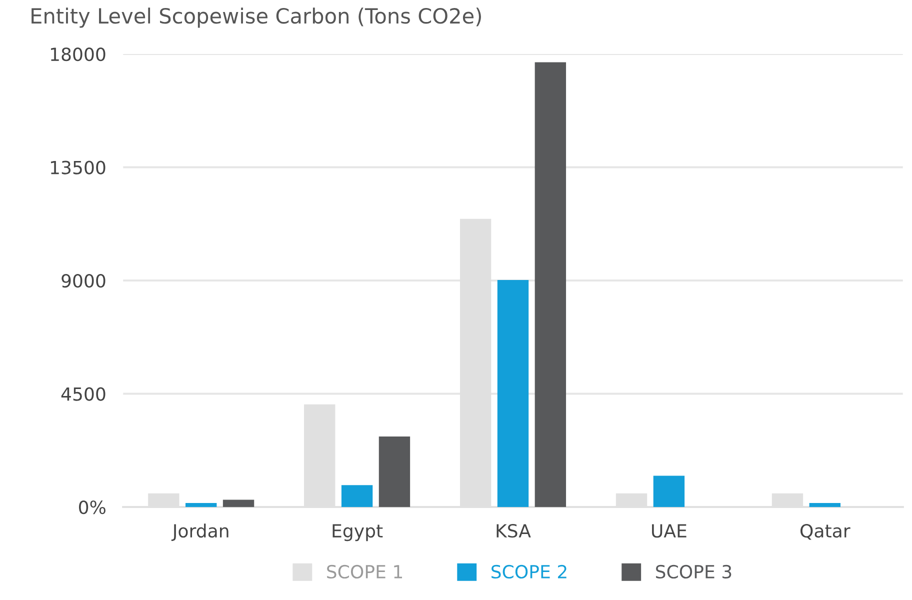 The height and width of the screenshot is (600, 912). I want to click on x-tick-label: Jordan, so click(199, 532).